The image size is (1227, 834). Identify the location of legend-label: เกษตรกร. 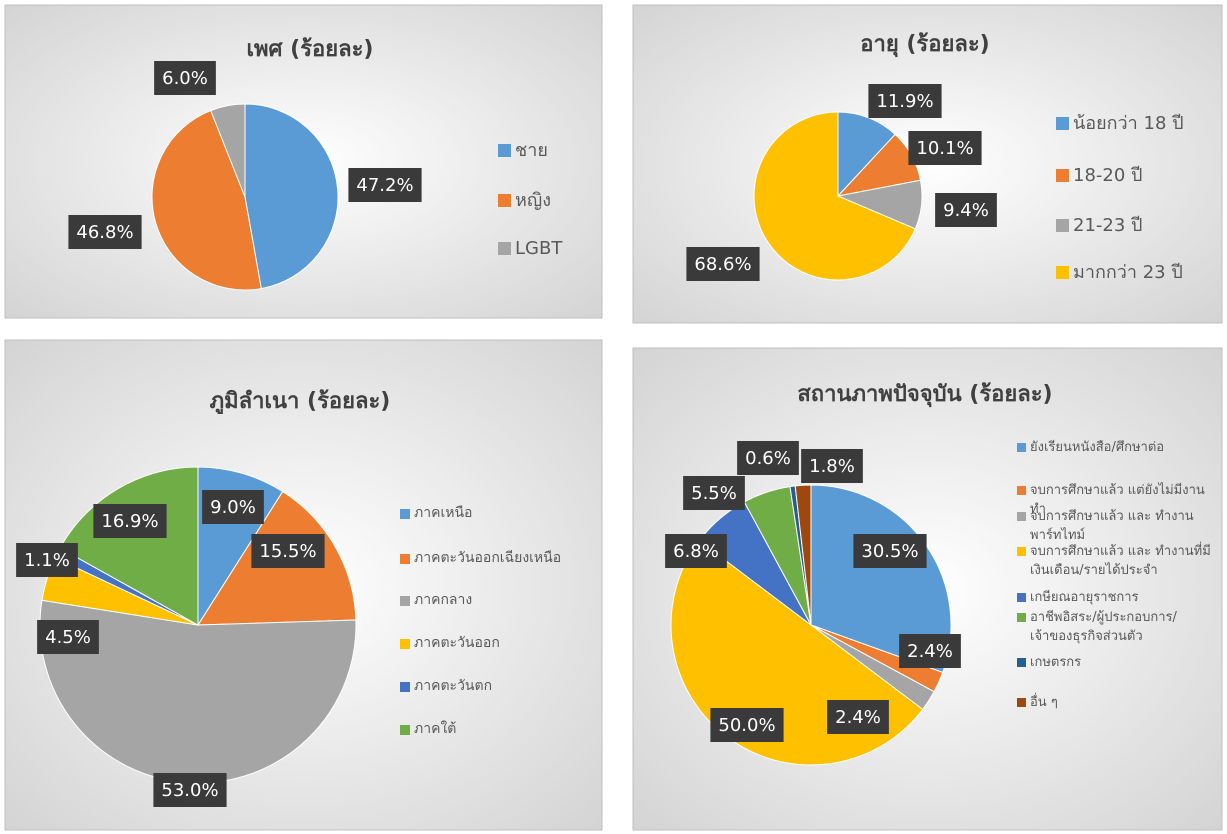
(1056, 662).